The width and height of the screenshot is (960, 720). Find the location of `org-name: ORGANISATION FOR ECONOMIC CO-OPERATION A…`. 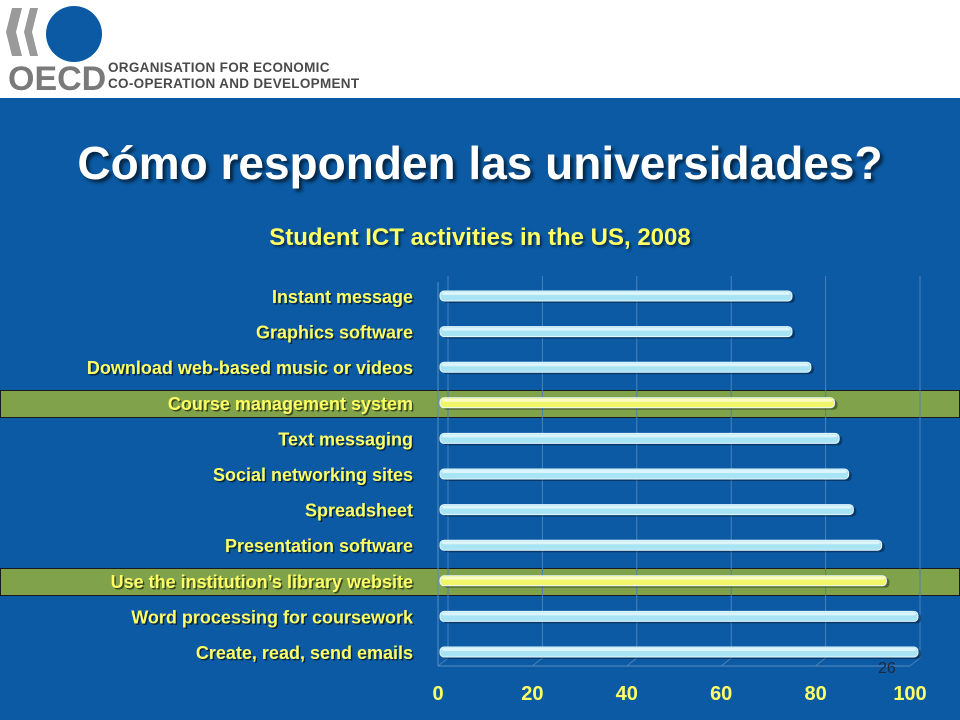

org-name: ORGANISATION FOR ECONOMIC CO-OPERATION A… is located at coordinates (233, 76).